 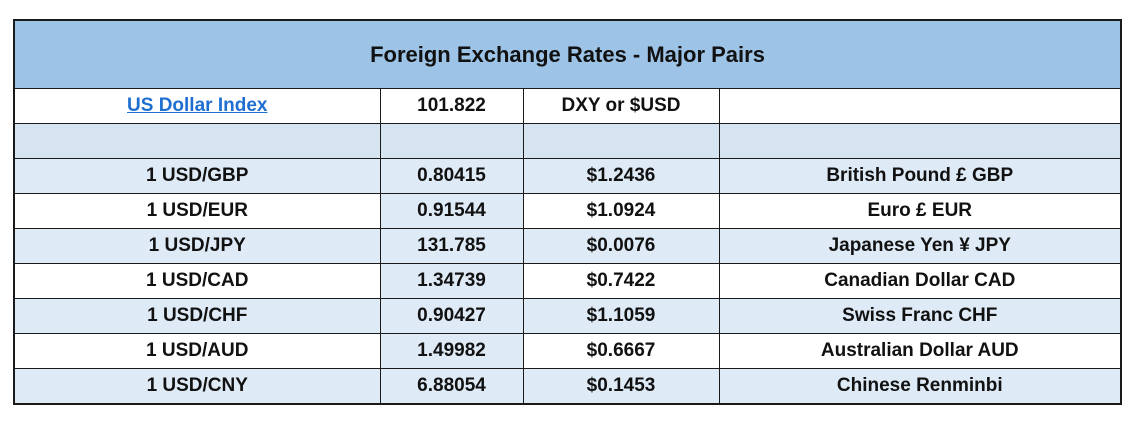 I want to click on usd-value-cell: $1.2436, so click(x=621, y=176).